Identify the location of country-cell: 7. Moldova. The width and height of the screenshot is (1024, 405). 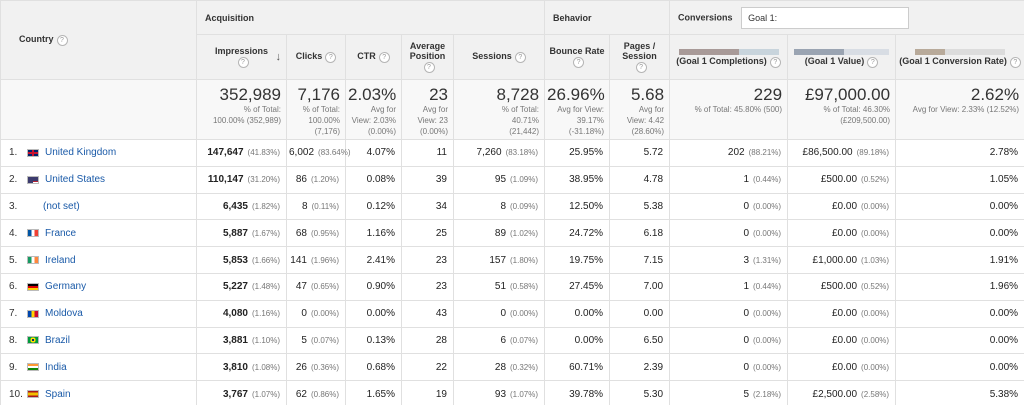
(98, 313).